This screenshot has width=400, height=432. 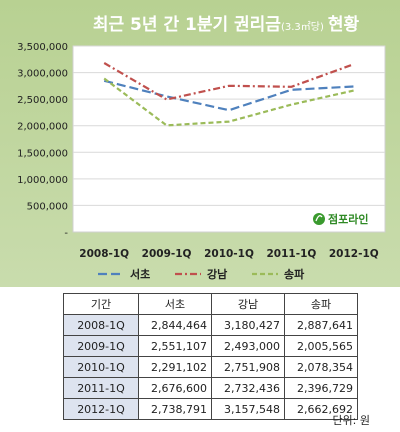 I want to click on series-line-서초, so click(x=228, y=95).